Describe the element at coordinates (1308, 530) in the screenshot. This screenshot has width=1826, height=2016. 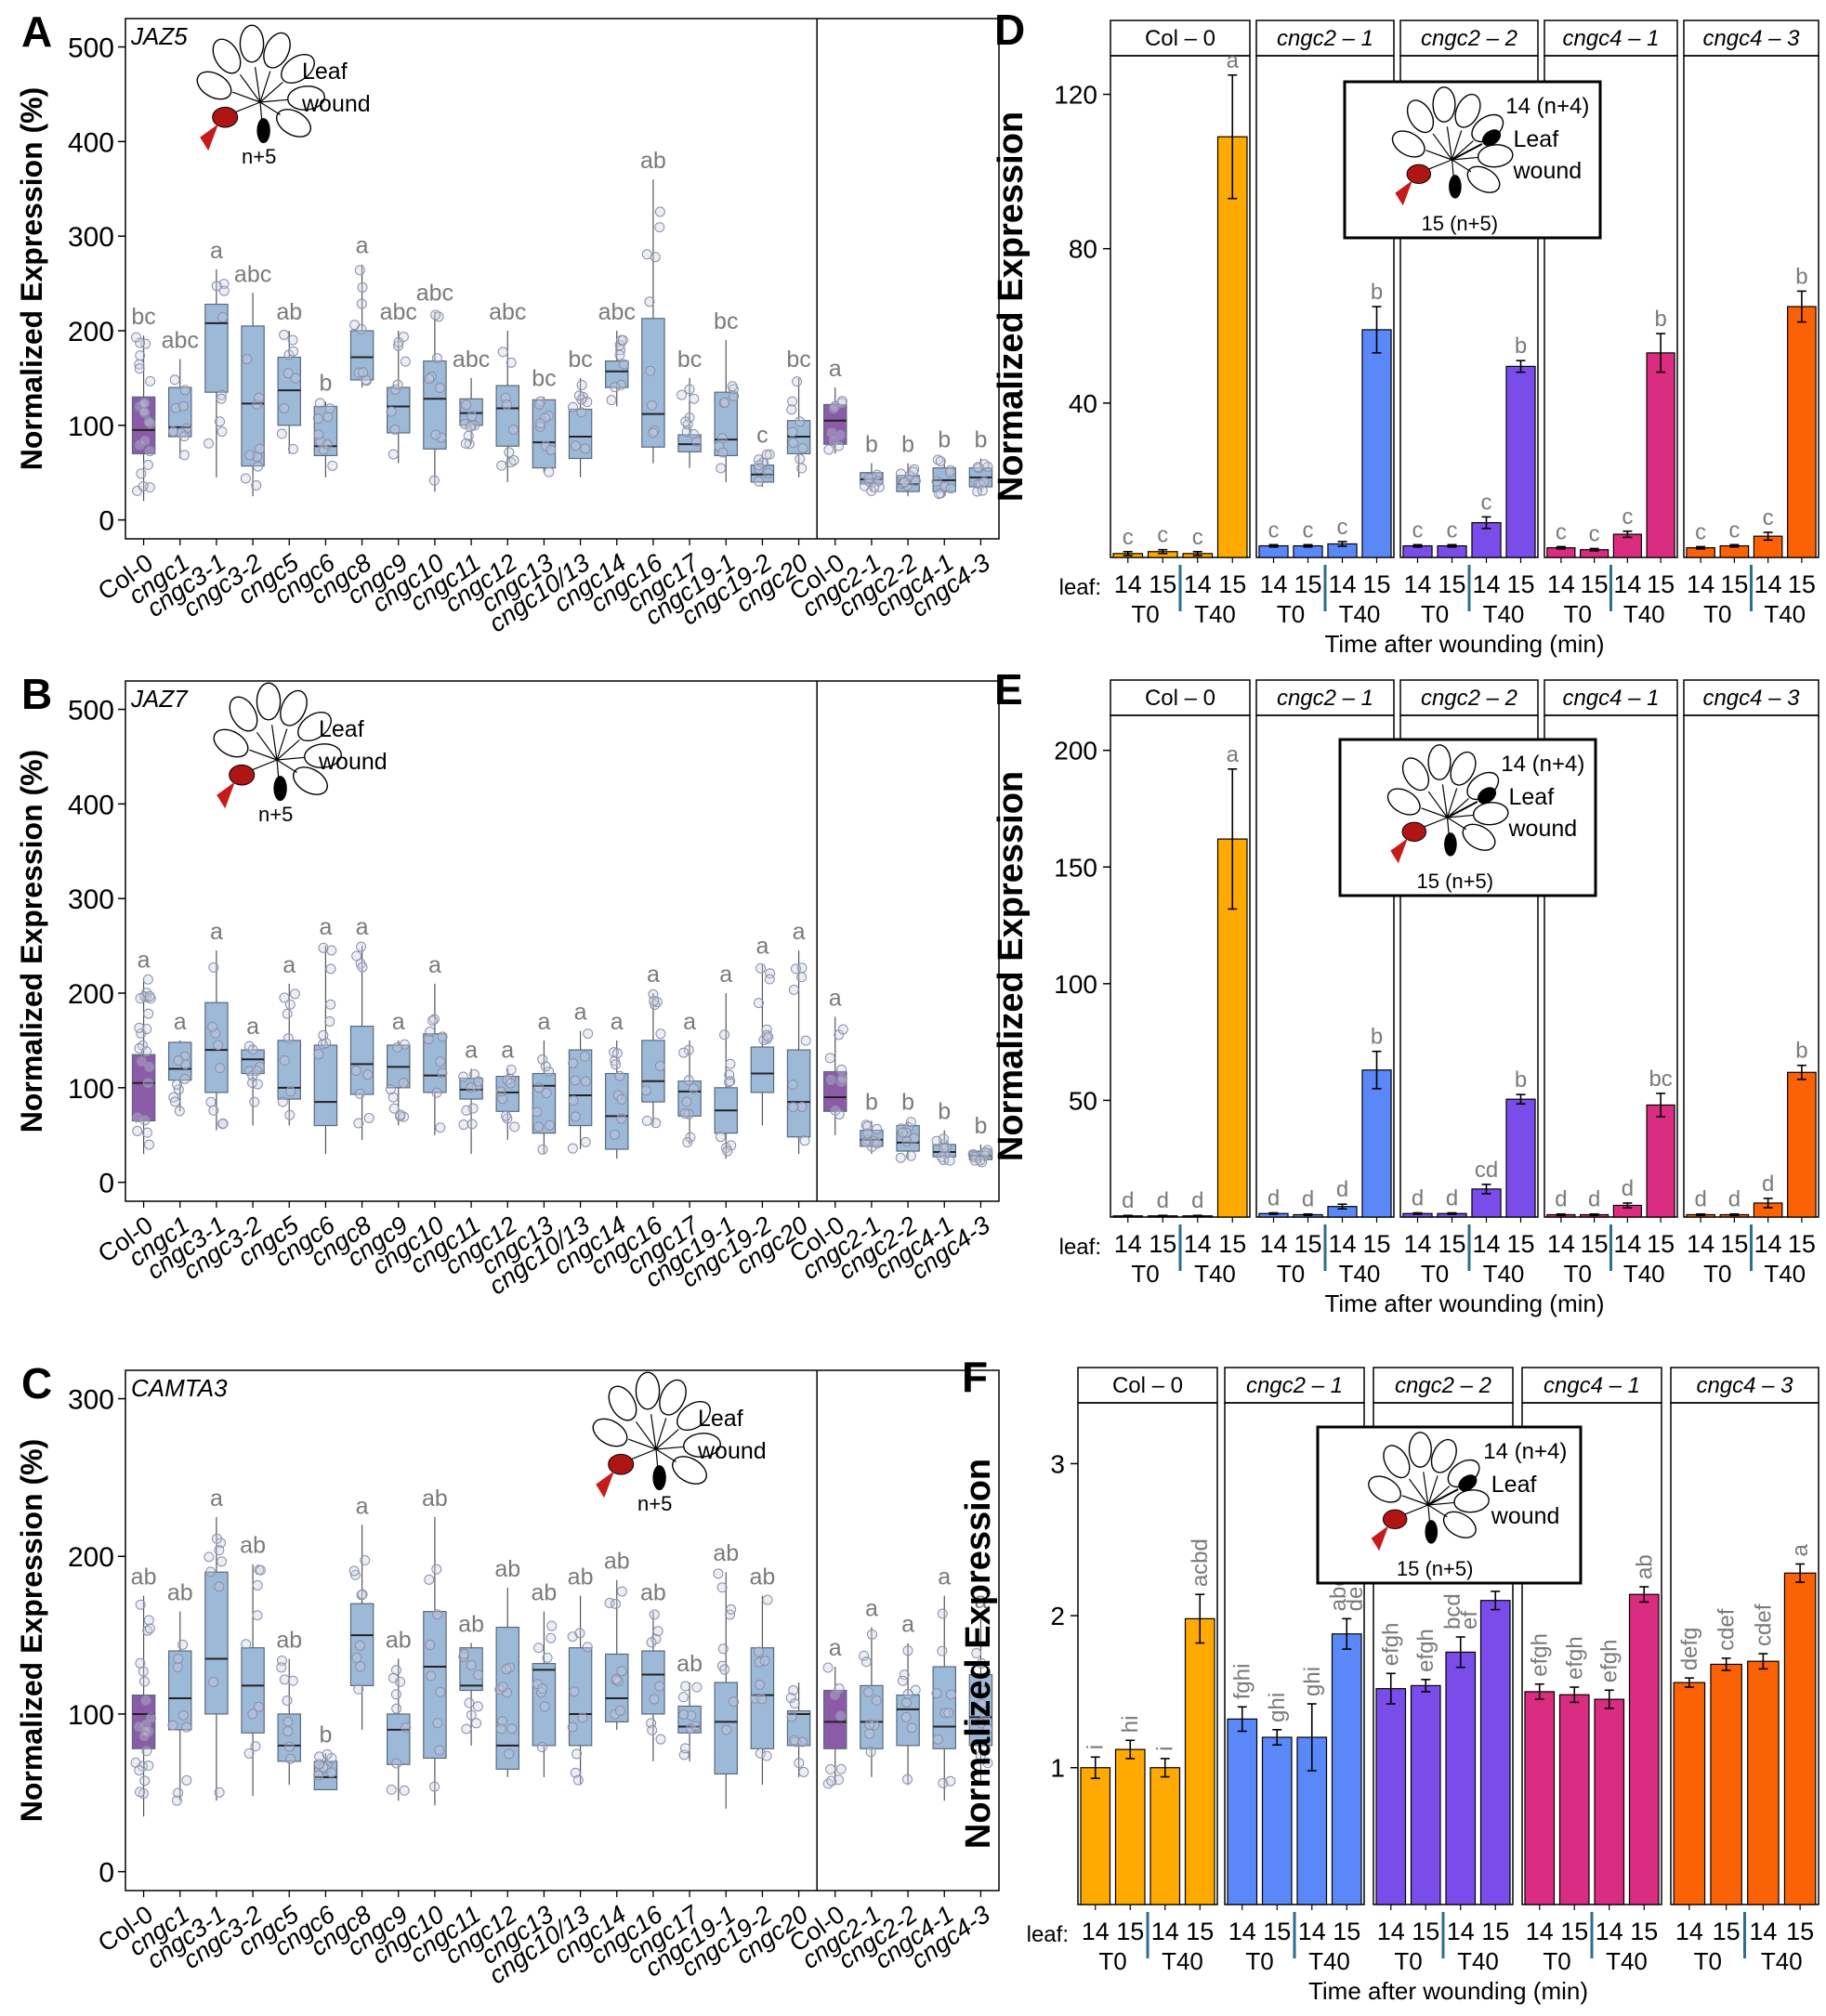
I see `significance-letter: c` at that location.